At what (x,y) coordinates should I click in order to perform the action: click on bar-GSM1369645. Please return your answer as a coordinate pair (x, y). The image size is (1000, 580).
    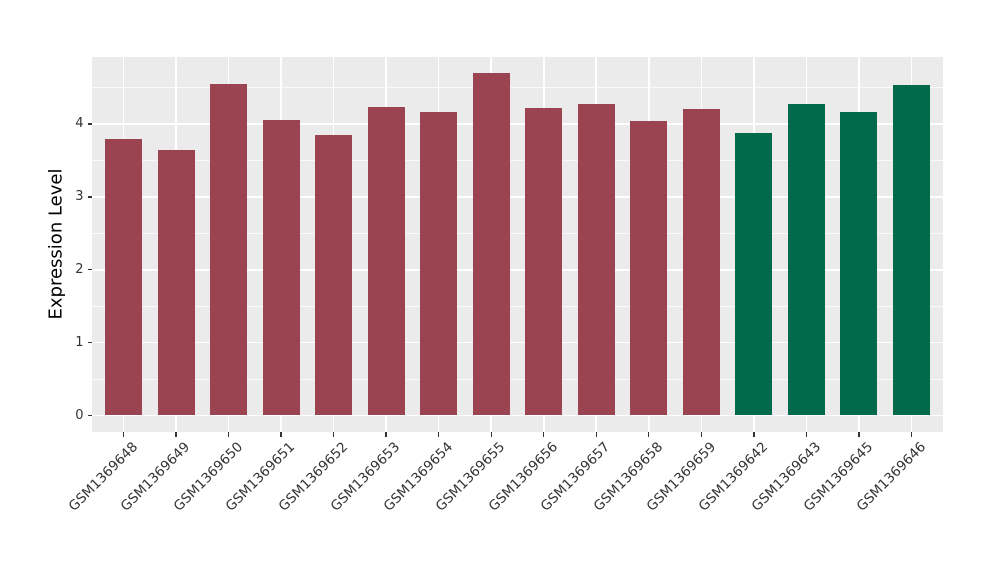
    Looking at the image, I should click on (859, 263).